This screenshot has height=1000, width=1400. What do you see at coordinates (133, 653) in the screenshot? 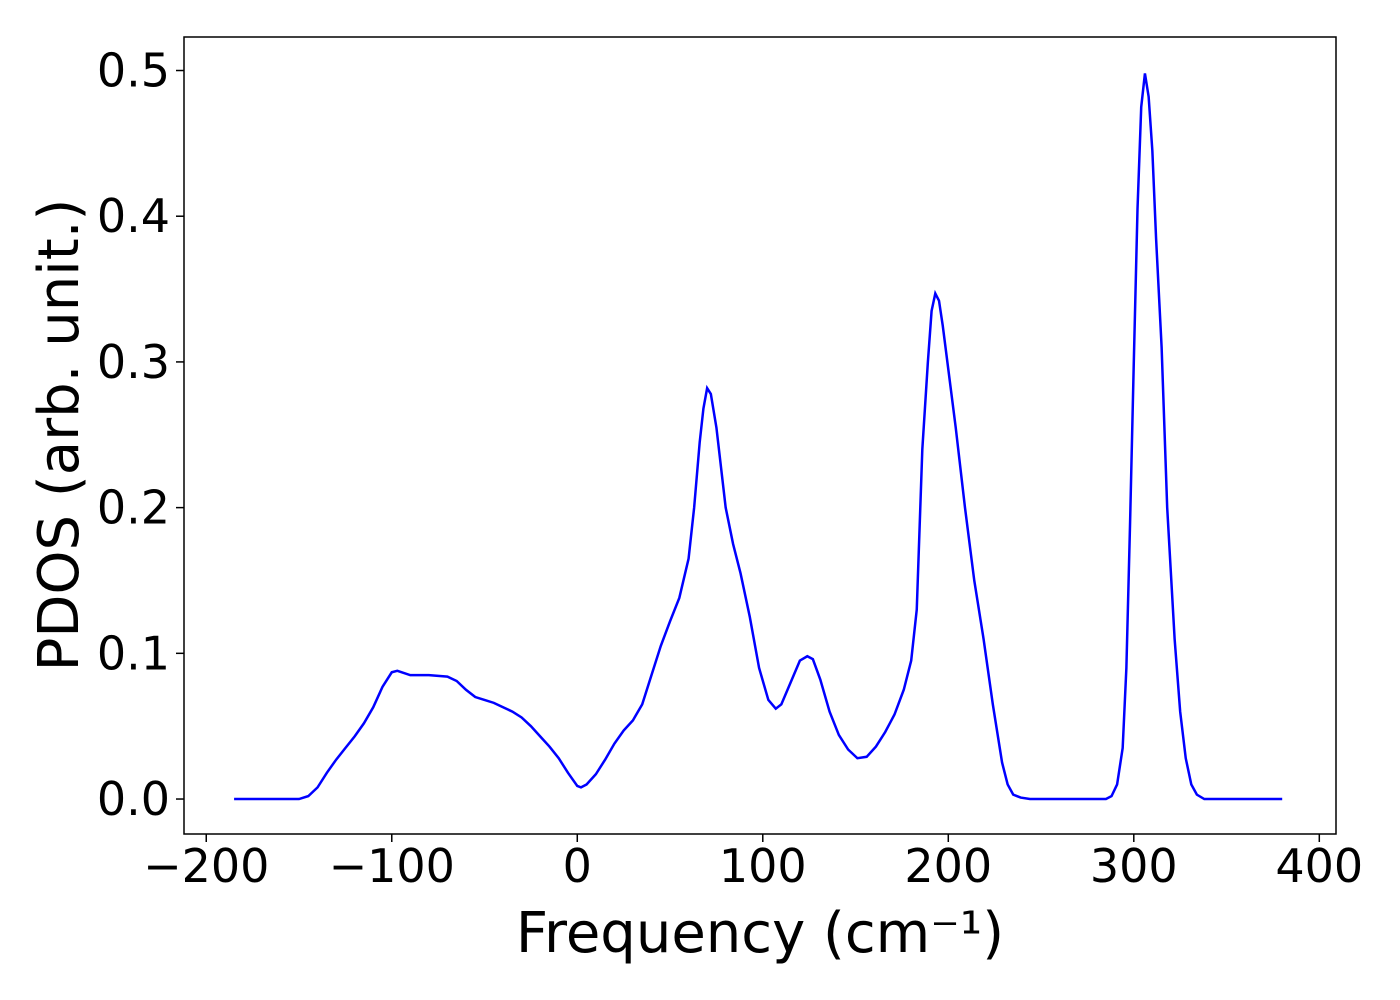
I see `y-tick-label: 0.1` at bounding box center [133, 653].